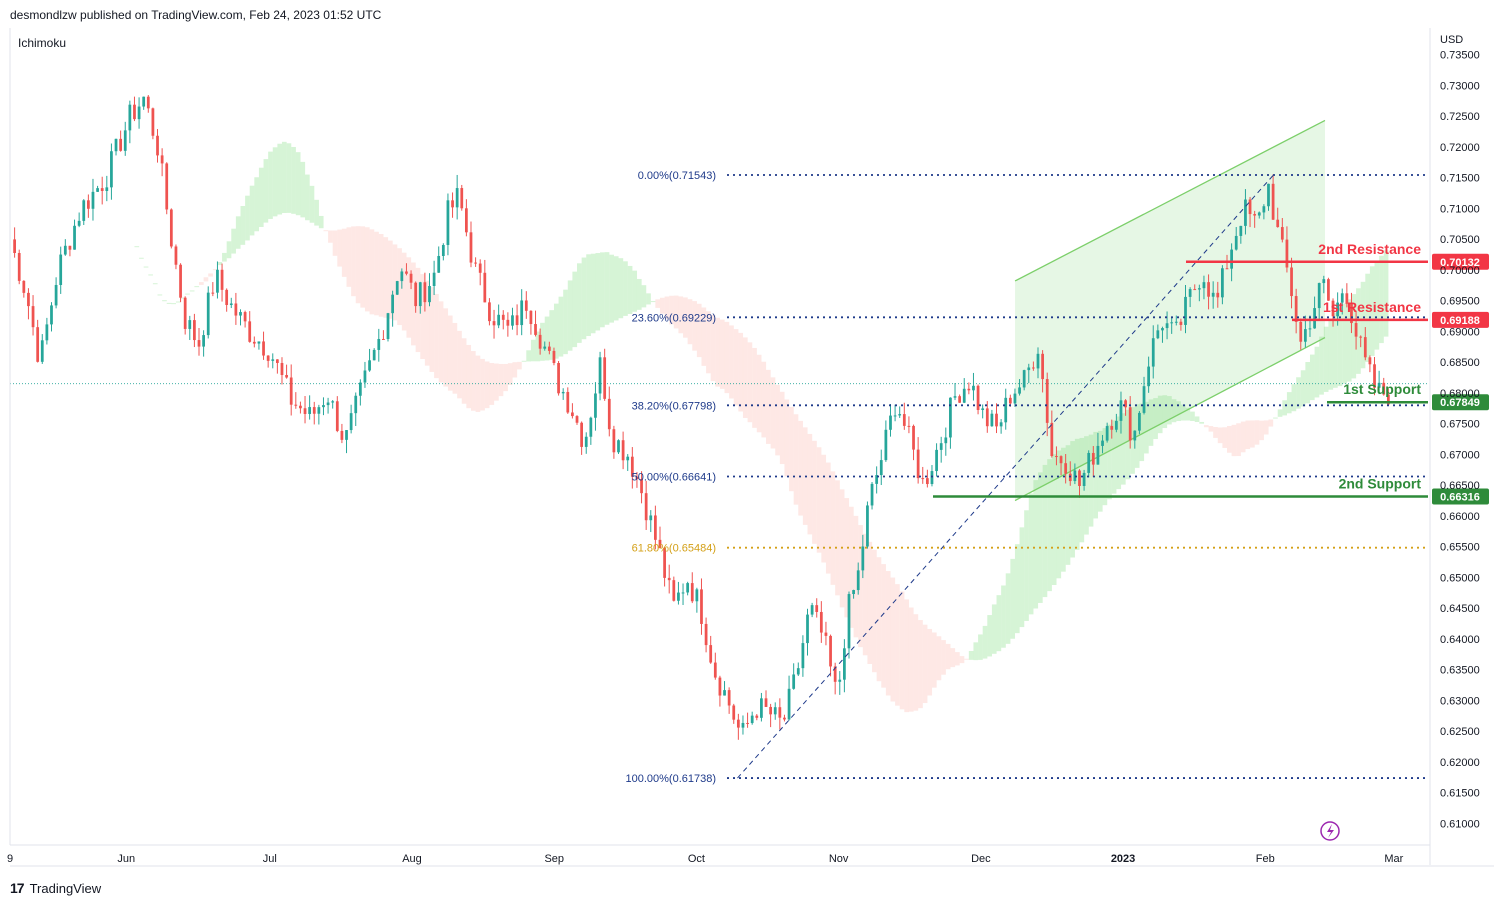  Describe the element at coordinates (42, 43) in the screenshot. I see `indicator-label: Ichimoku` at that location.